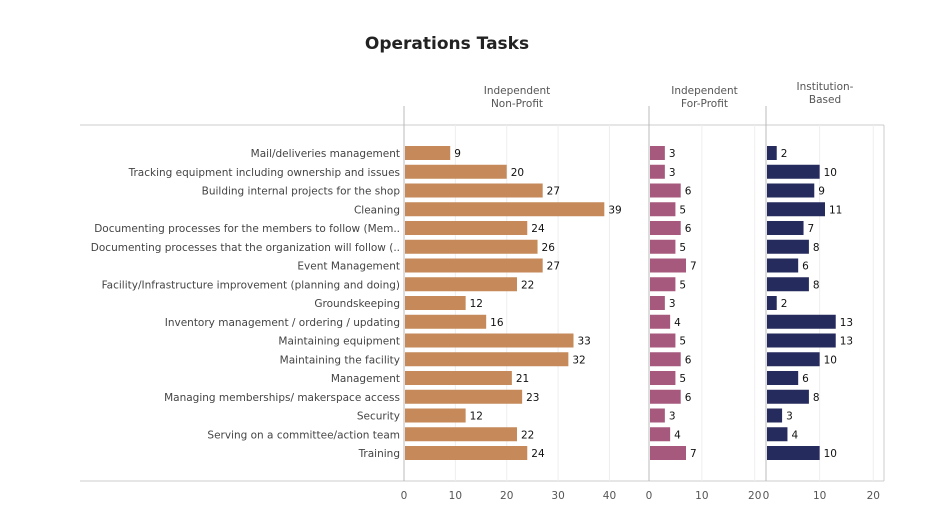 This screenshot has width=946, height=521. Describe the element at coordinates (785, 228) in the screenshot. I see `panel-2-bar-documenting-processes-for-the-members-to-follow-mem` at that location.